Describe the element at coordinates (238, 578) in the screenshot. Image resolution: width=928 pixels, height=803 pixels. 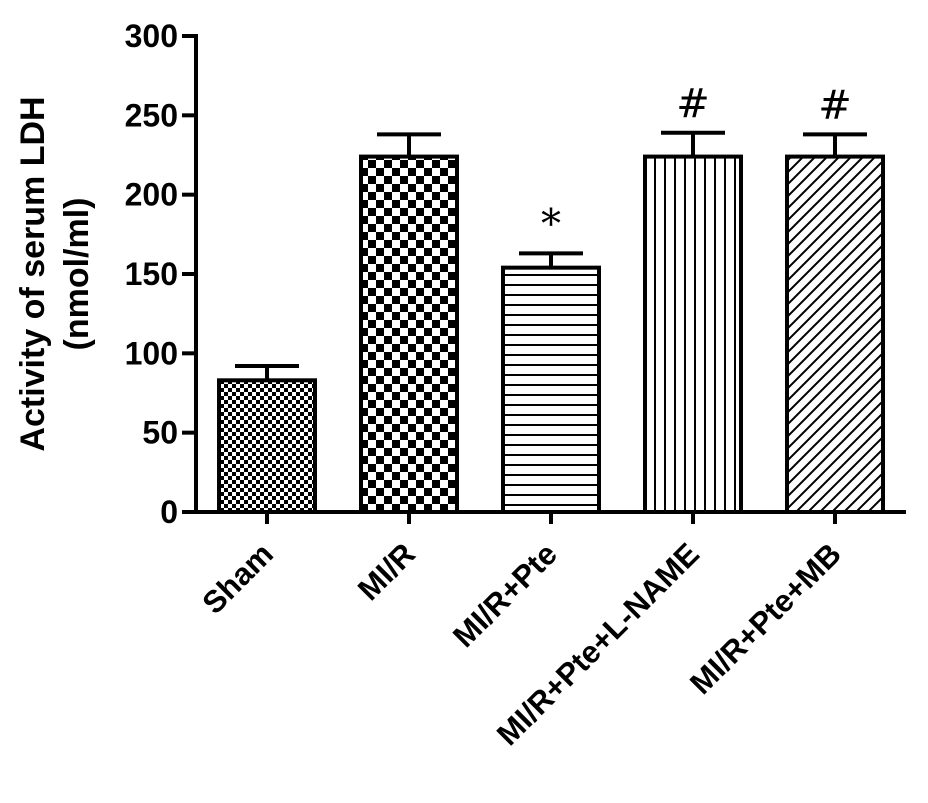
I see `category-label-sham: Sham` at that location.